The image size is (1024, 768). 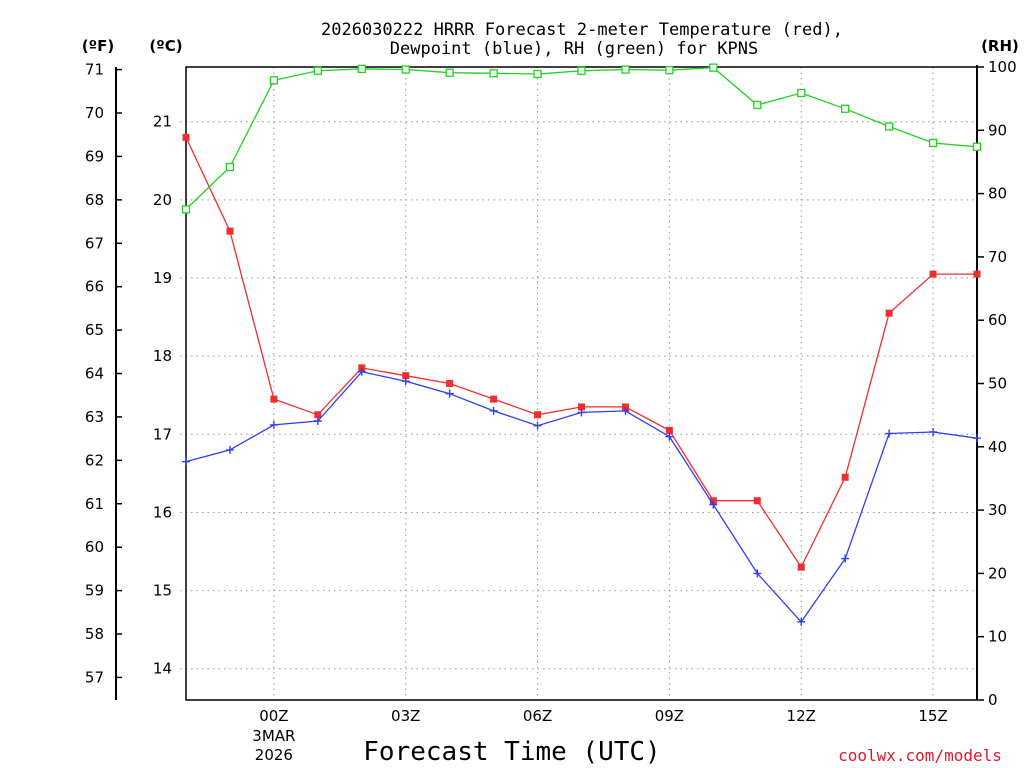 What do you see at coordinates (94, 330) in the screenshot?
I see `f-tick-label-65: 65` at bounding box center [94, 330].